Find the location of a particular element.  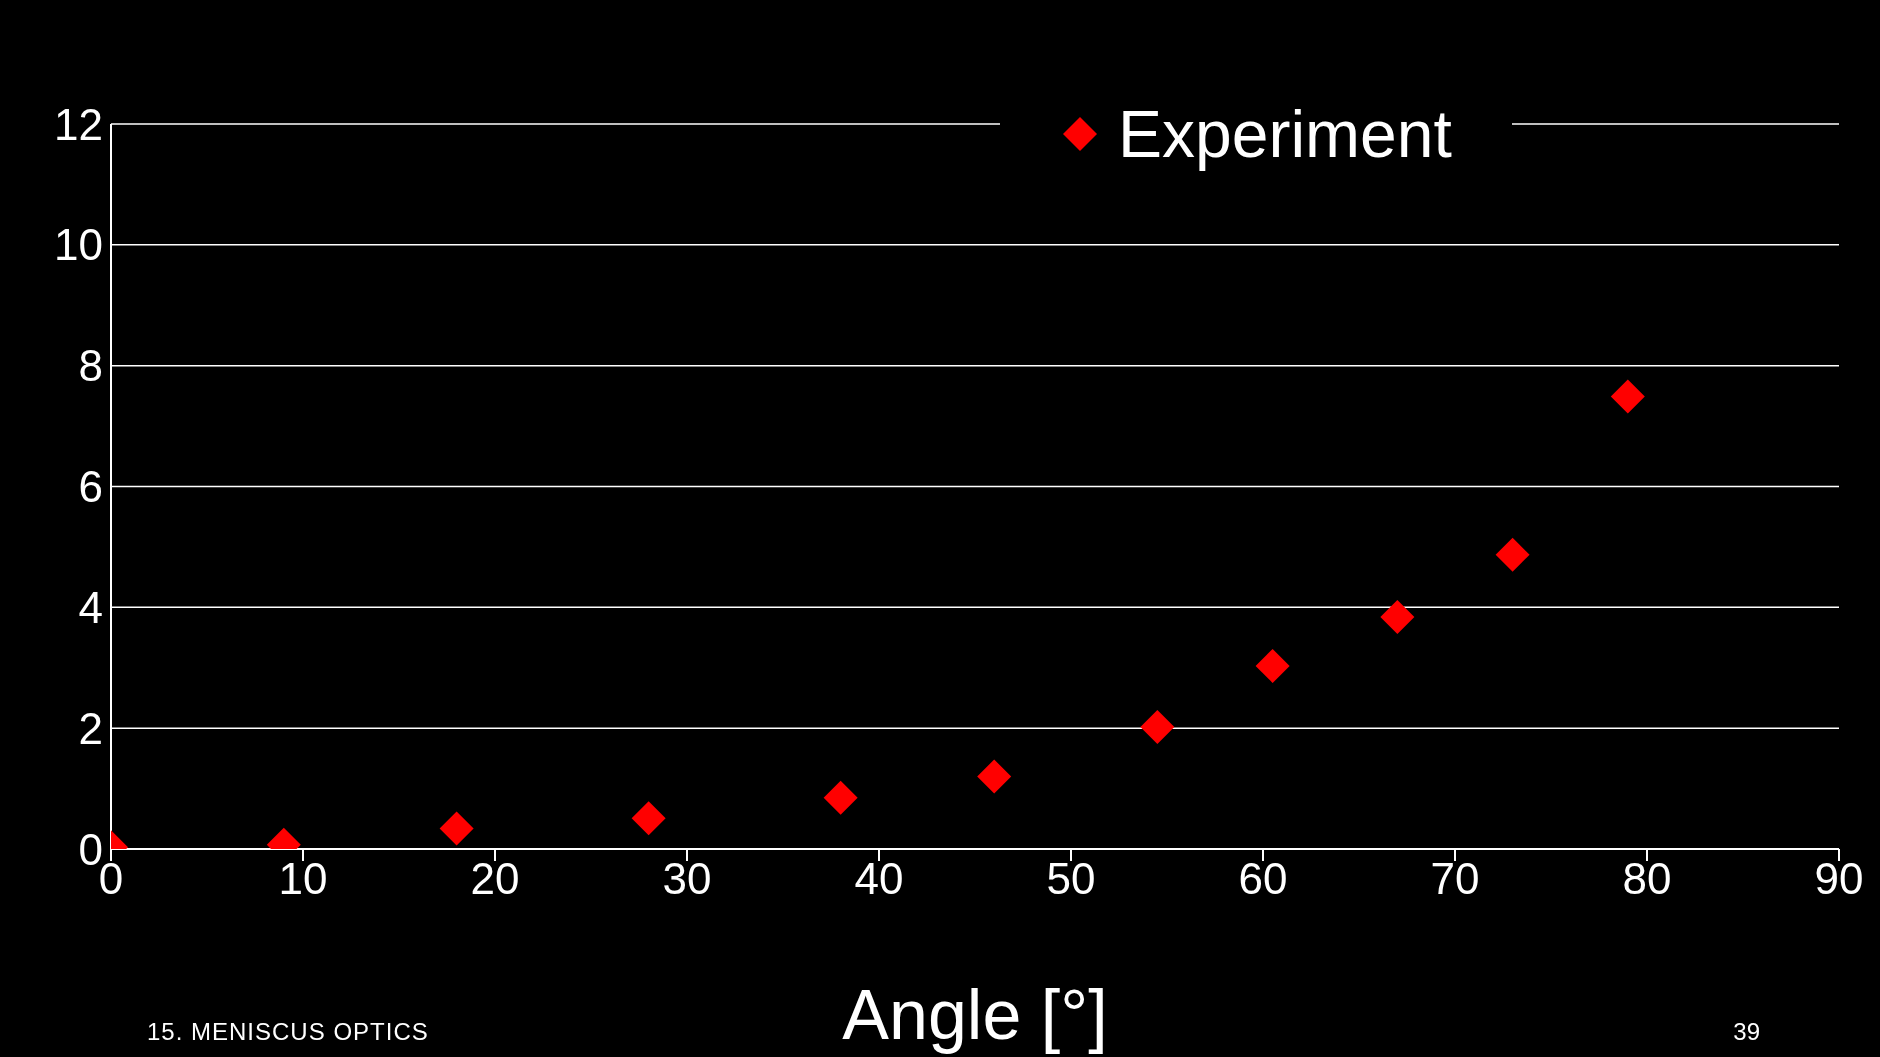

x-tick-label: 60 is located at coordinates (1263, 879).